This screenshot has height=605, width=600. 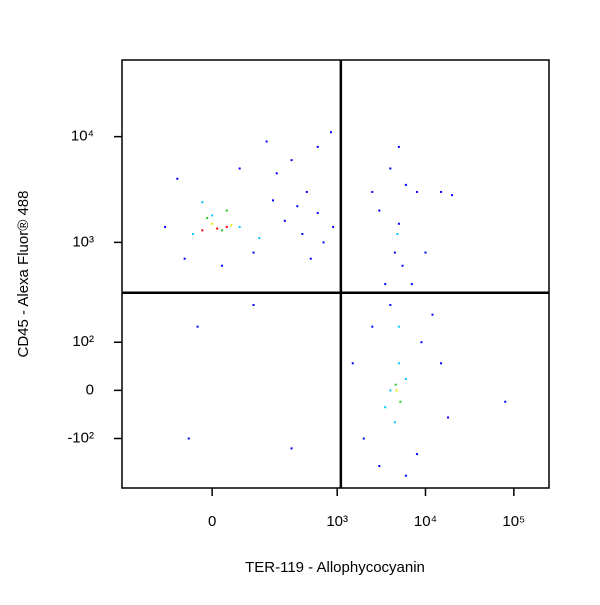 What do you see at coordinates (83, 341) in the screenshot?
I see `y-tick-label: 10²` at bounding box center [83, 341].